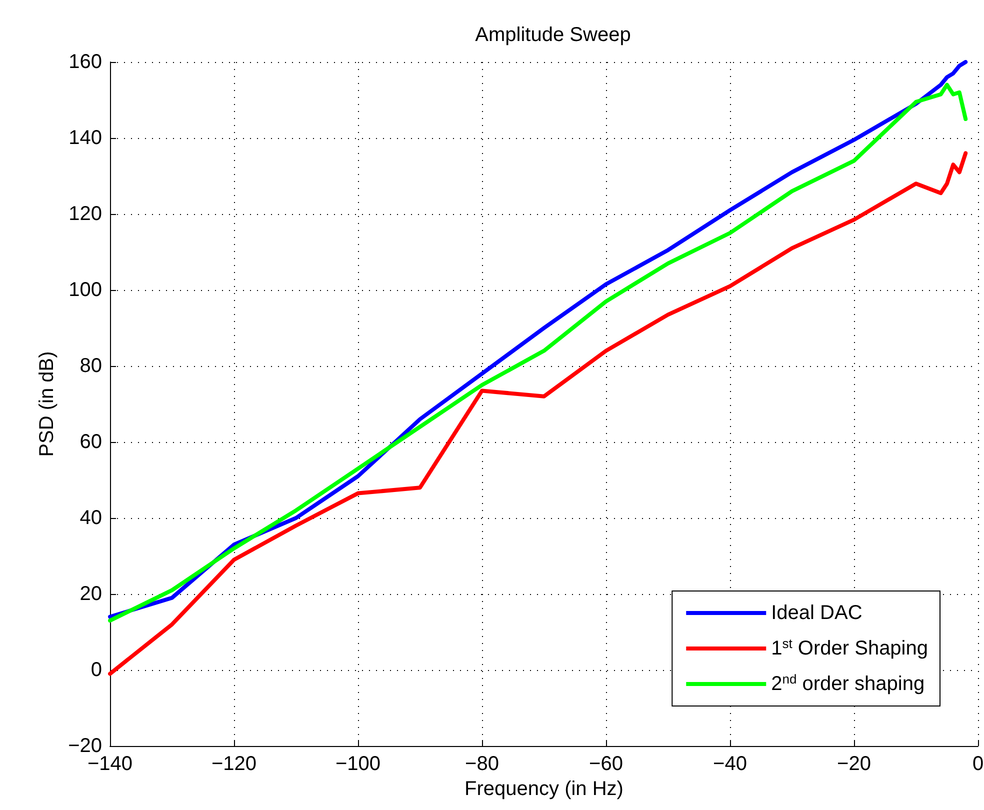  Describe the element at coordinates (544, 789) in the screenshot. I see `x-axis-title: Frequency (in Hz)` at that location.